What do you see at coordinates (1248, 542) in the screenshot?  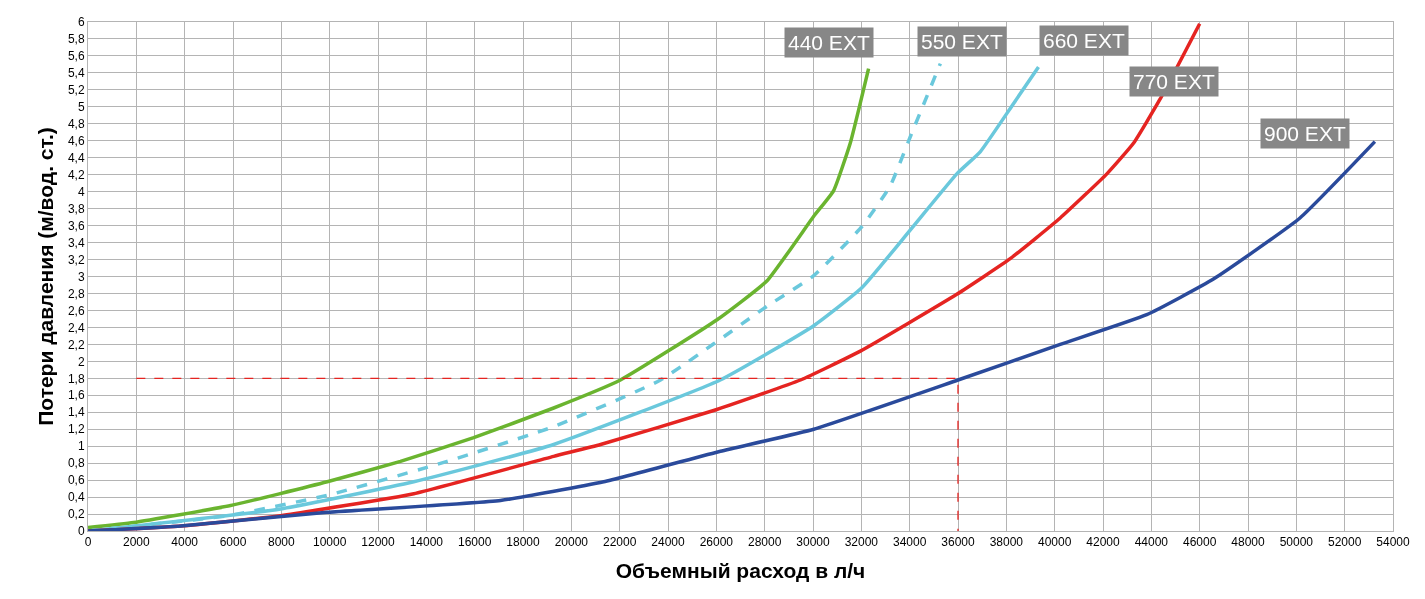 I see `x-tick-label: 48000` at bounding box center [1248, 542].